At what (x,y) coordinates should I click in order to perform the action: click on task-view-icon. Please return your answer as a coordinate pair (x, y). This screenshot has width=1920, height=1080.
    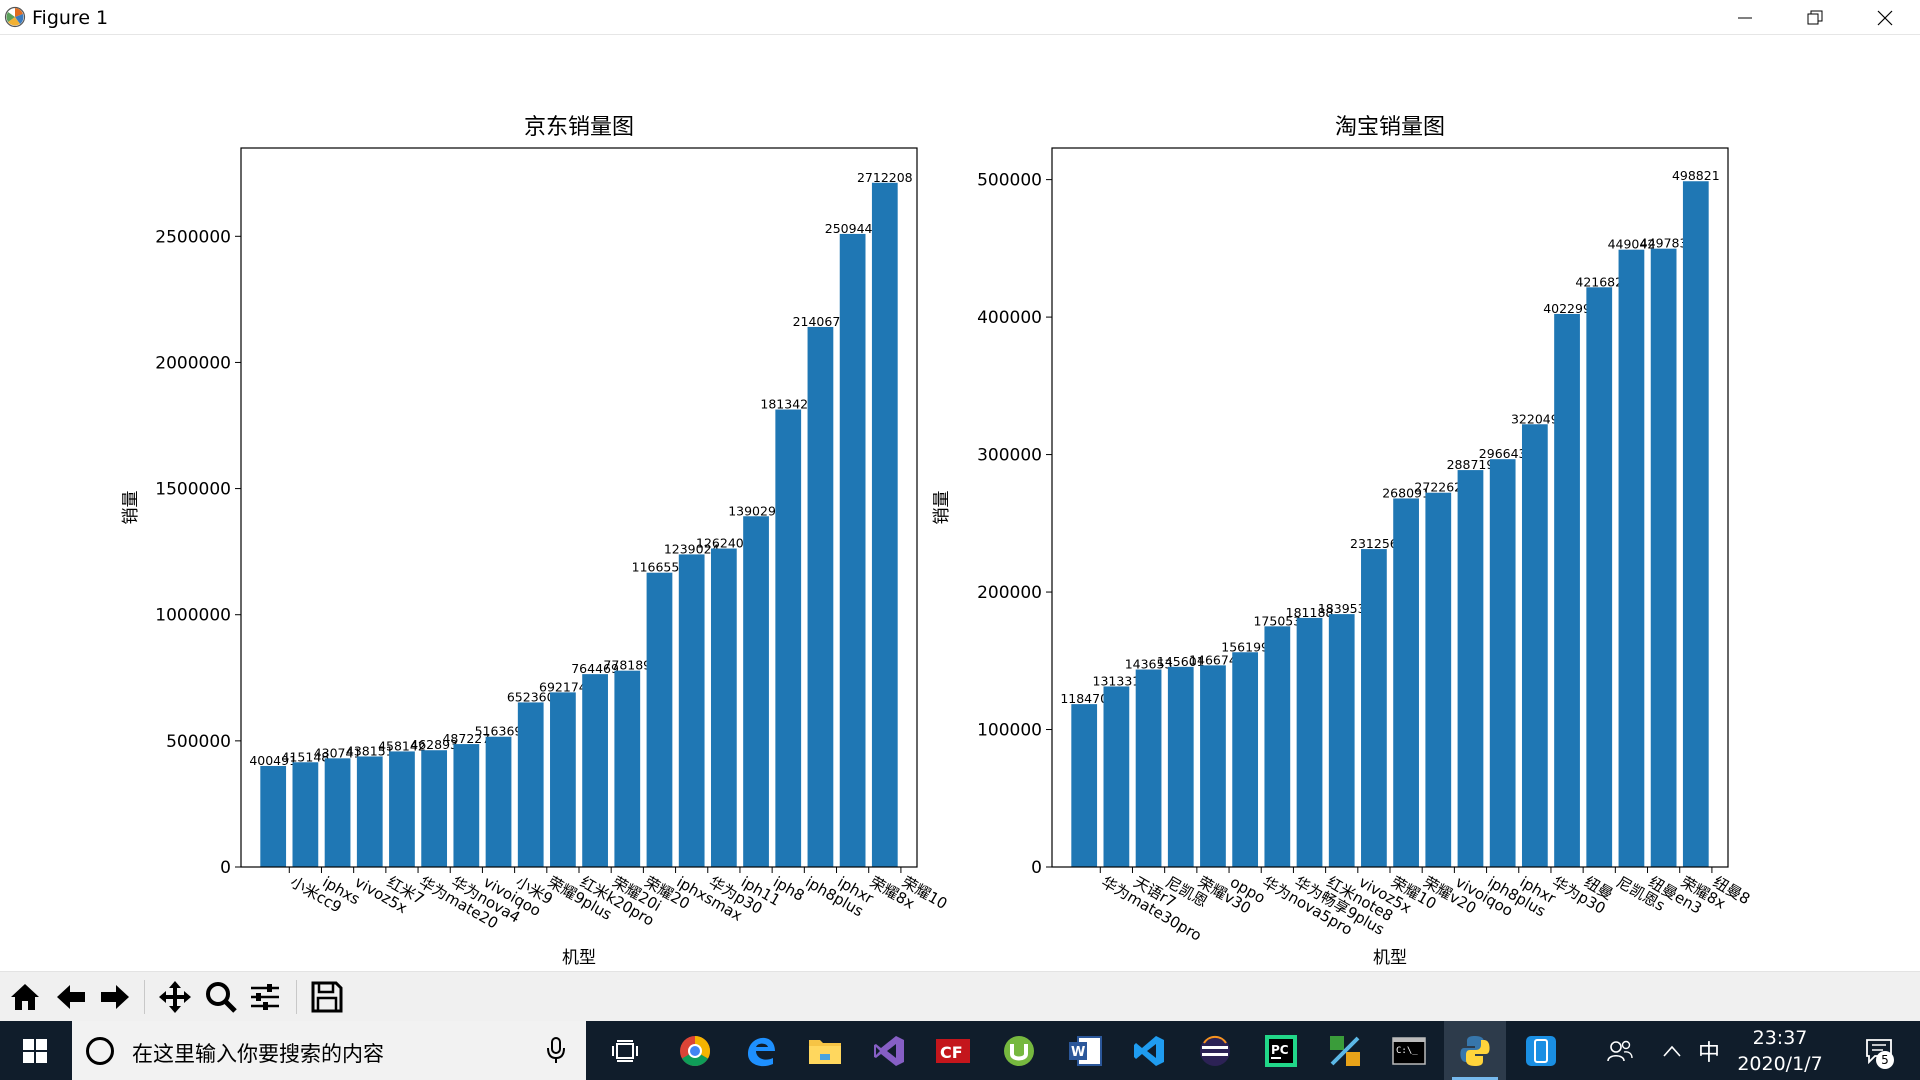
    Looking at the image, I should click on (625, 1050).